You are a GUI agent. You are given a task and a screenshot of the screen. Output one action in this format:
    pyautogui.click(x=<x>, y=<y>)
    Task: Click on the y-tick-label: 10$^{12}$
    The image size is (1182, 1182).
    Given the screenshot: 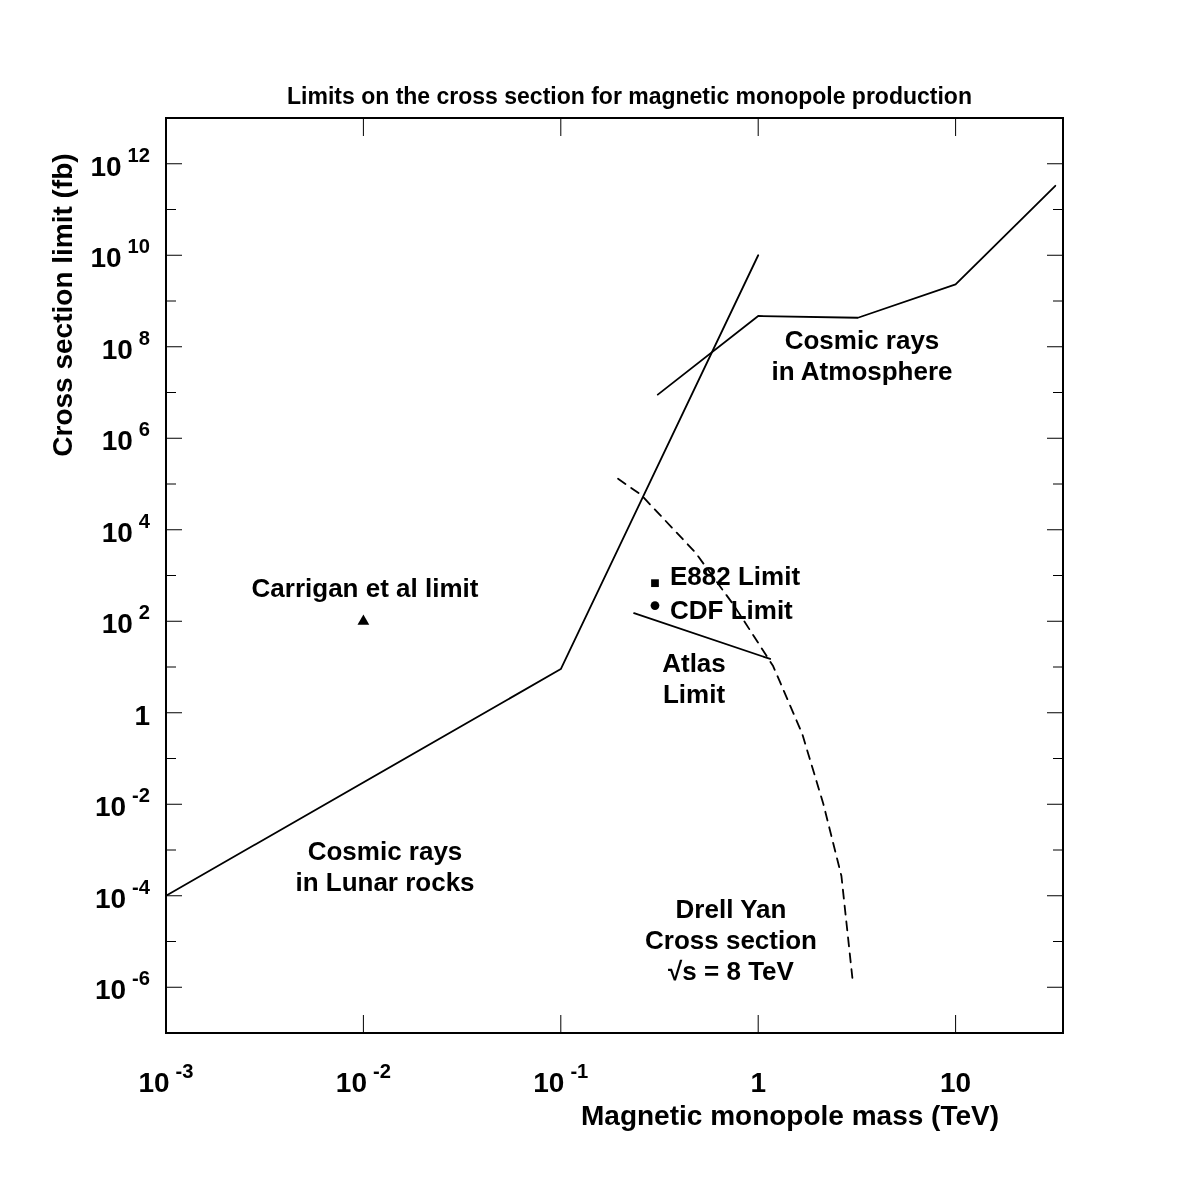 What is the action you would take?
    pyautogui.click(x=120, y=162)
    